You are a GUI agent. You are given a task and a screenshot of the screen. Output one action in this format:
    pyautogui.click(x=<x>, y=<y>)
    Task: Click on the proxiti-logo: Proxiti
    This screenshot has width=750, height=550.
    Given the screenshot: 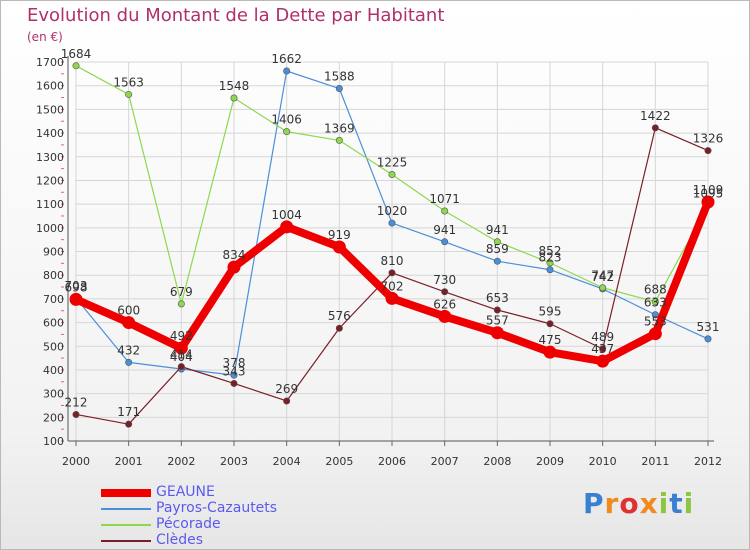 What is the action you would take?
    pyautogui.click(x=638, y=503)
    